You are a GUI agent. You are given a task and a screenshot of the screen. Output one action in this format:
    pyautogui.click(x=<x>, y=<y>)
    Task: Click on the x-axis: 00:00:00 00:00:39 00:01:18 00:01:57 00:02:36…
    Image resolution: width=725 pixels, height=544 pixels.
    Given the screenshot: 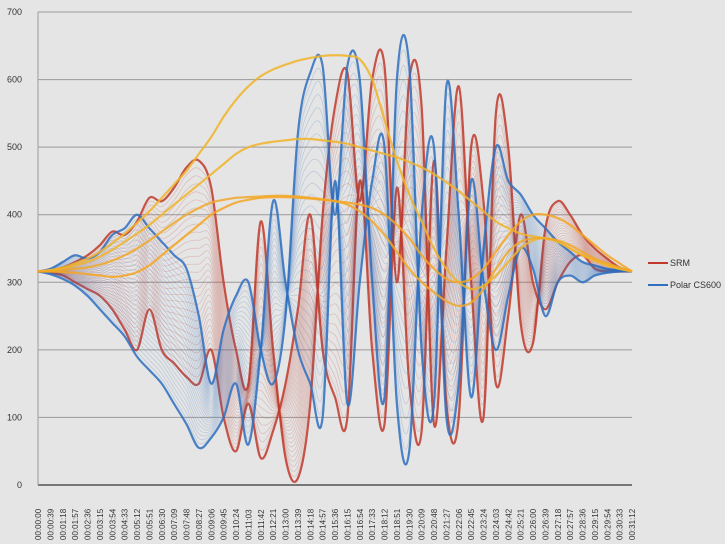 What is the action you would take?
    pyautogui.click(x=335, y=524)
    